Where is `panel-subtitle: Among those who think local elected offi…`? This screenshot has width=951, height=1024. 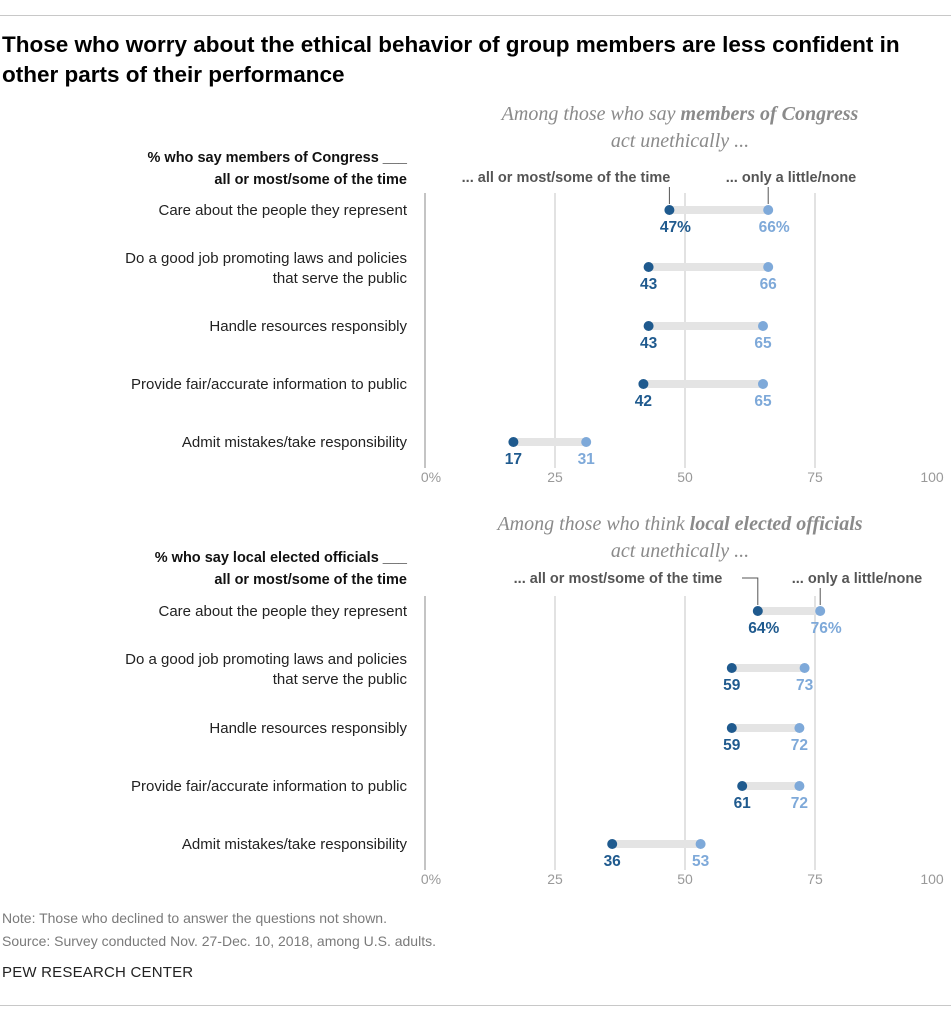
panel-subtitle: Among those who think local elected offi… is located at coordinates (678, 524).